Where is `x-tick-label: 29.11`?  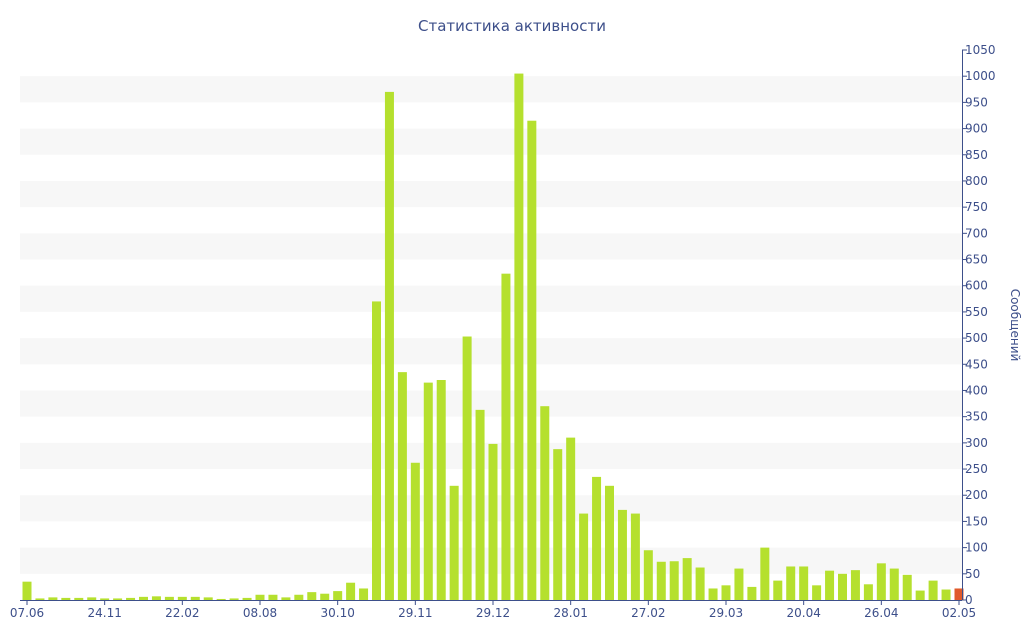
x-tick-label: 29.11 is located at coordinates (415, 613).